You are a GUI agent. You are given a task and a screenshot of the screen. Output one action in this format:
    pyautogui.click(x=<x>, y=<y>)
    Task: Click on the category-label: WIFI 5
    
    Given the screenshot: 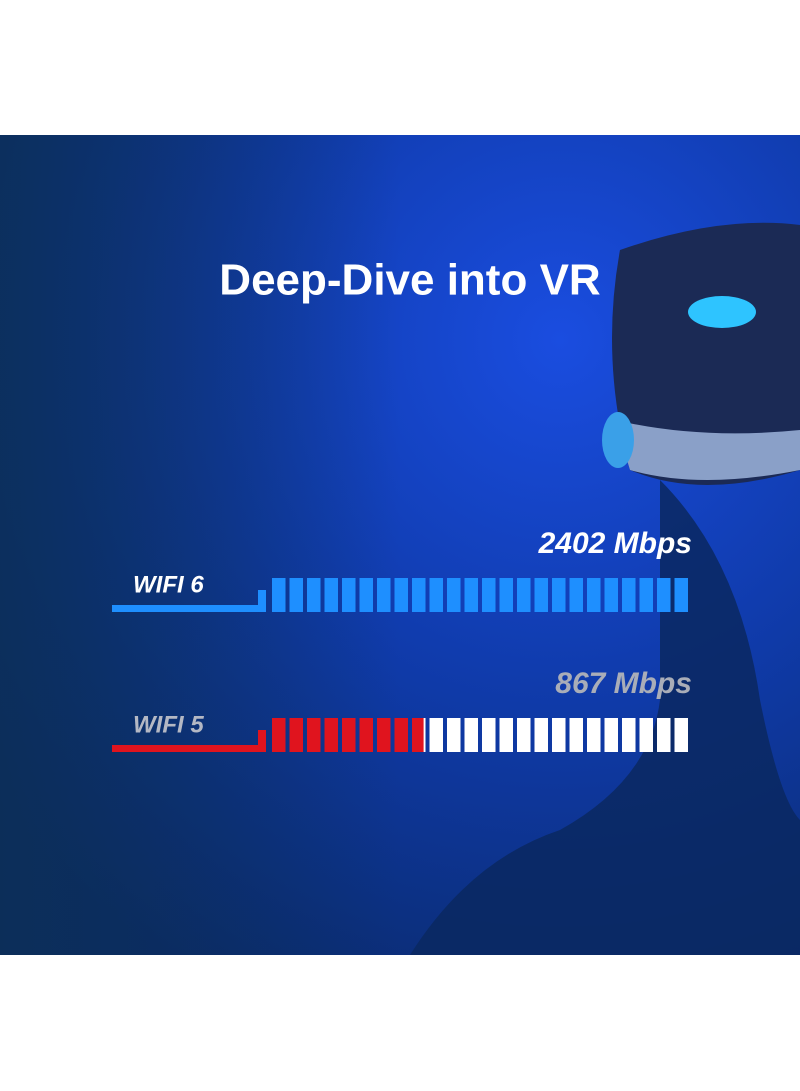 What is the action you would take?
    pyautogui.click(x=168, y=724)
    